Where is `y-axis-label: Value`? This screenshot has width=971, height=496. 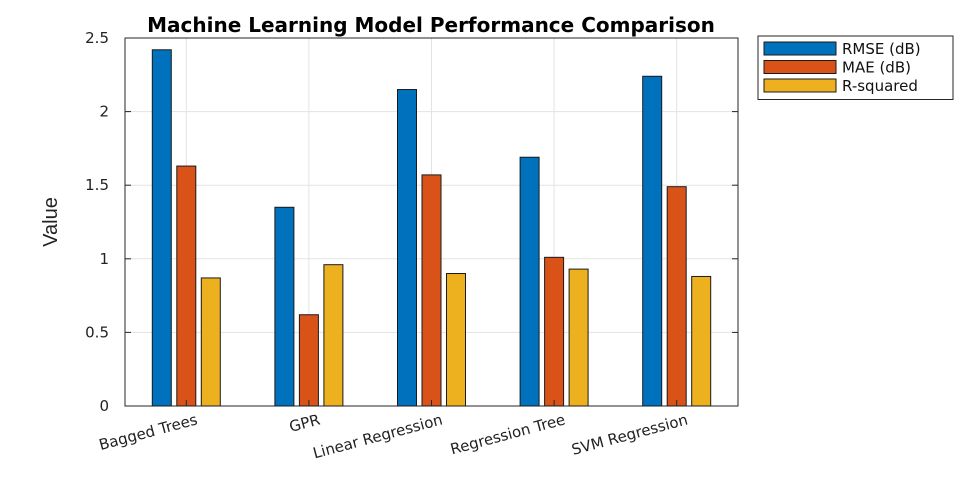
y-axis-label: Value is located at coordinates (51, 222).